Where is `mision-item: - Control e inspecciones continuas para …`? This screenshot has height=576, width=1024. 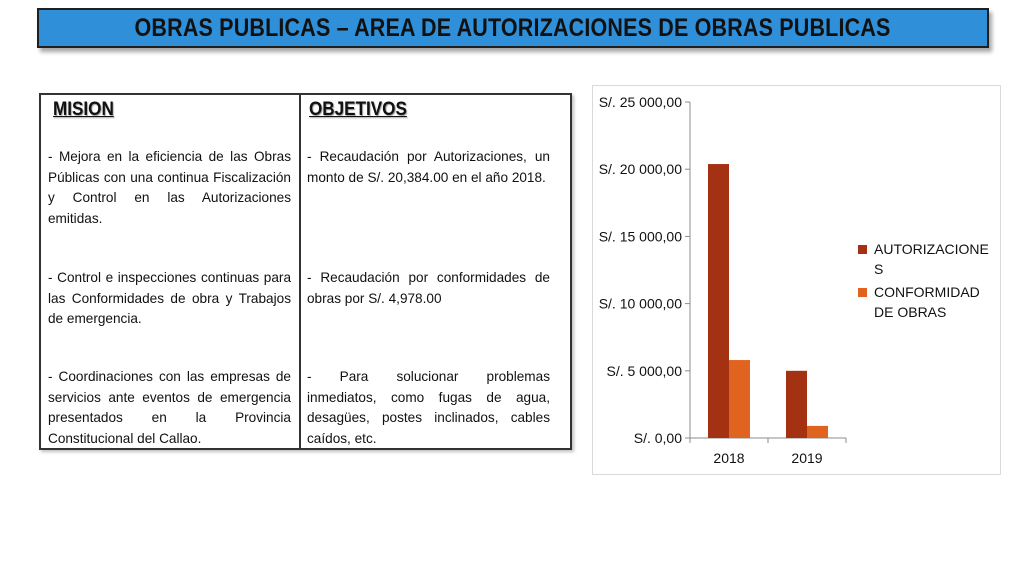
mision-item: - Control e inspecciones continuas para … is located at coordinates (169, 298).